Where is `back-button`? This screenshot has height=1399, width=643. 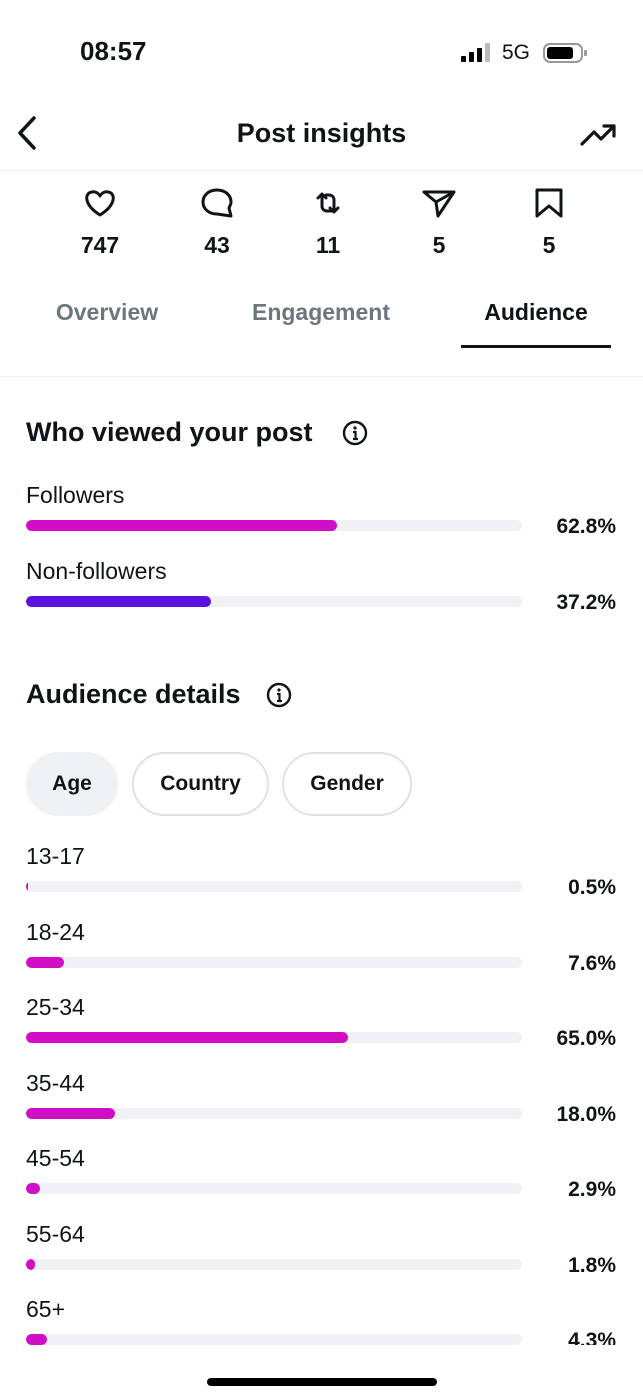 back-button is located at coordinates (27, 133).